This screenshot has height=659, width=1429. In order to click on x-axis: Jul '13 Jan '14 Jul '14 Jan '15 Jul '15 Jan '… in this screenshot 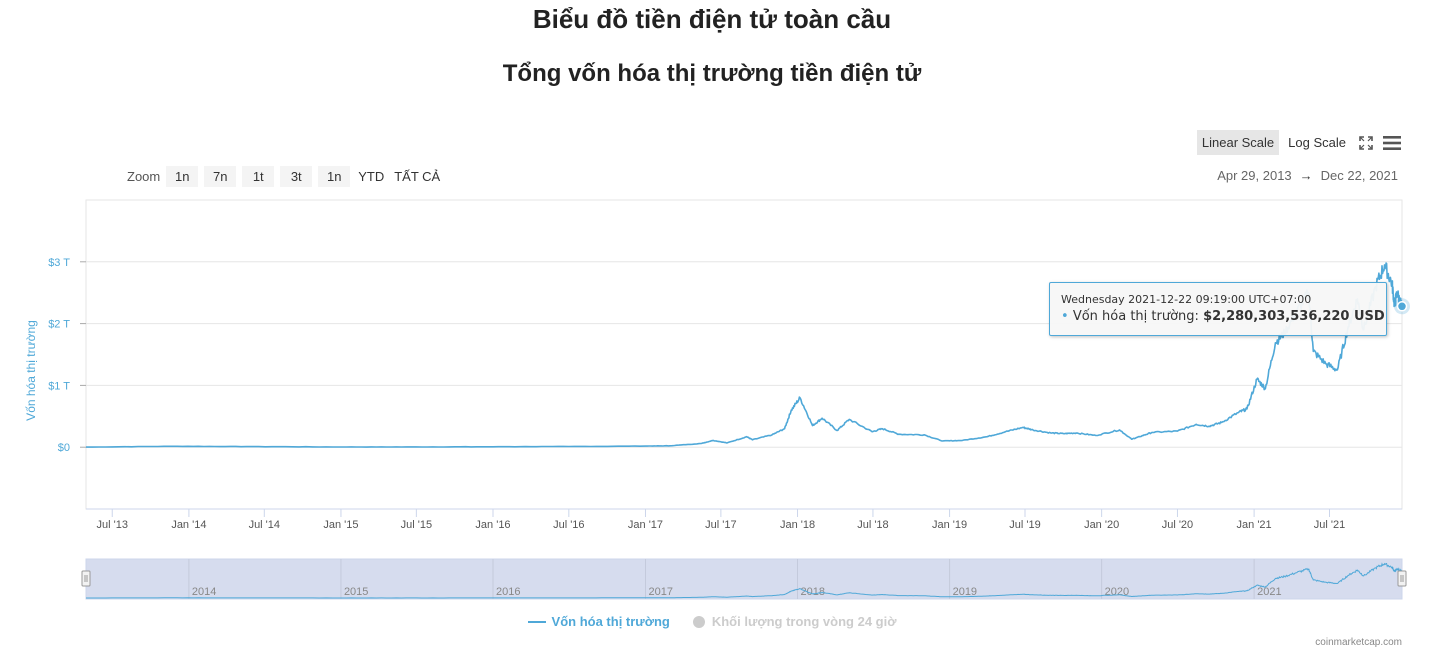, I will do `click(744, 519)`.